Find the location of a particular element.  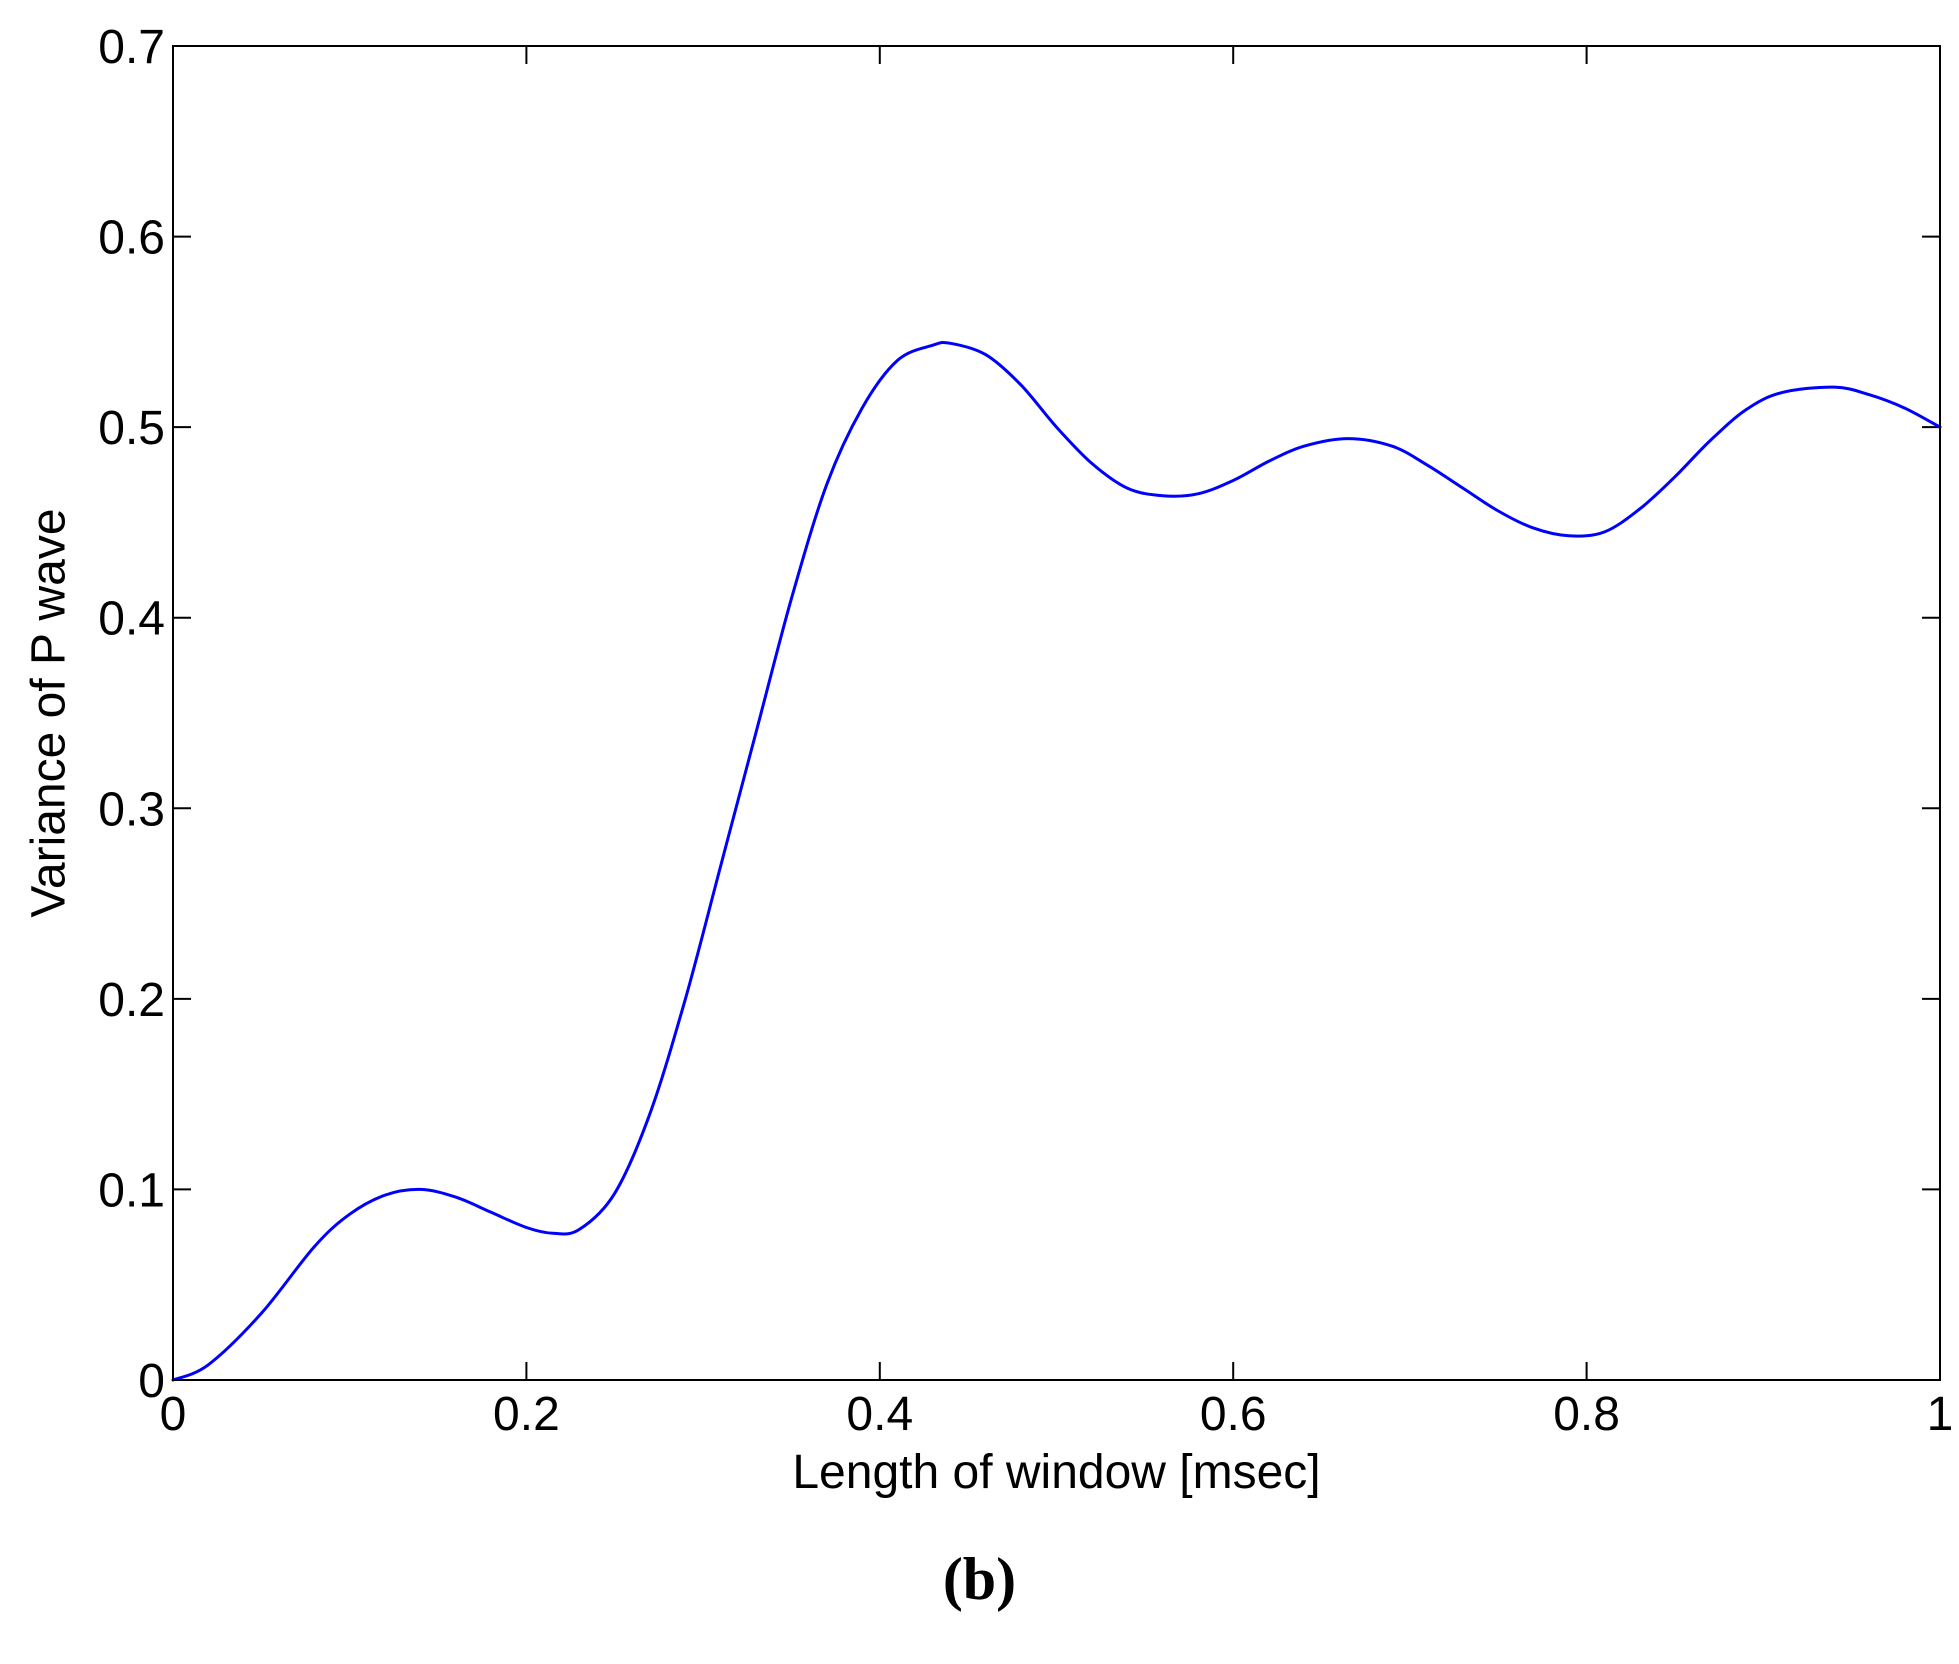

y-tick-label: 0.1 is located at coordinates (131, 1190).